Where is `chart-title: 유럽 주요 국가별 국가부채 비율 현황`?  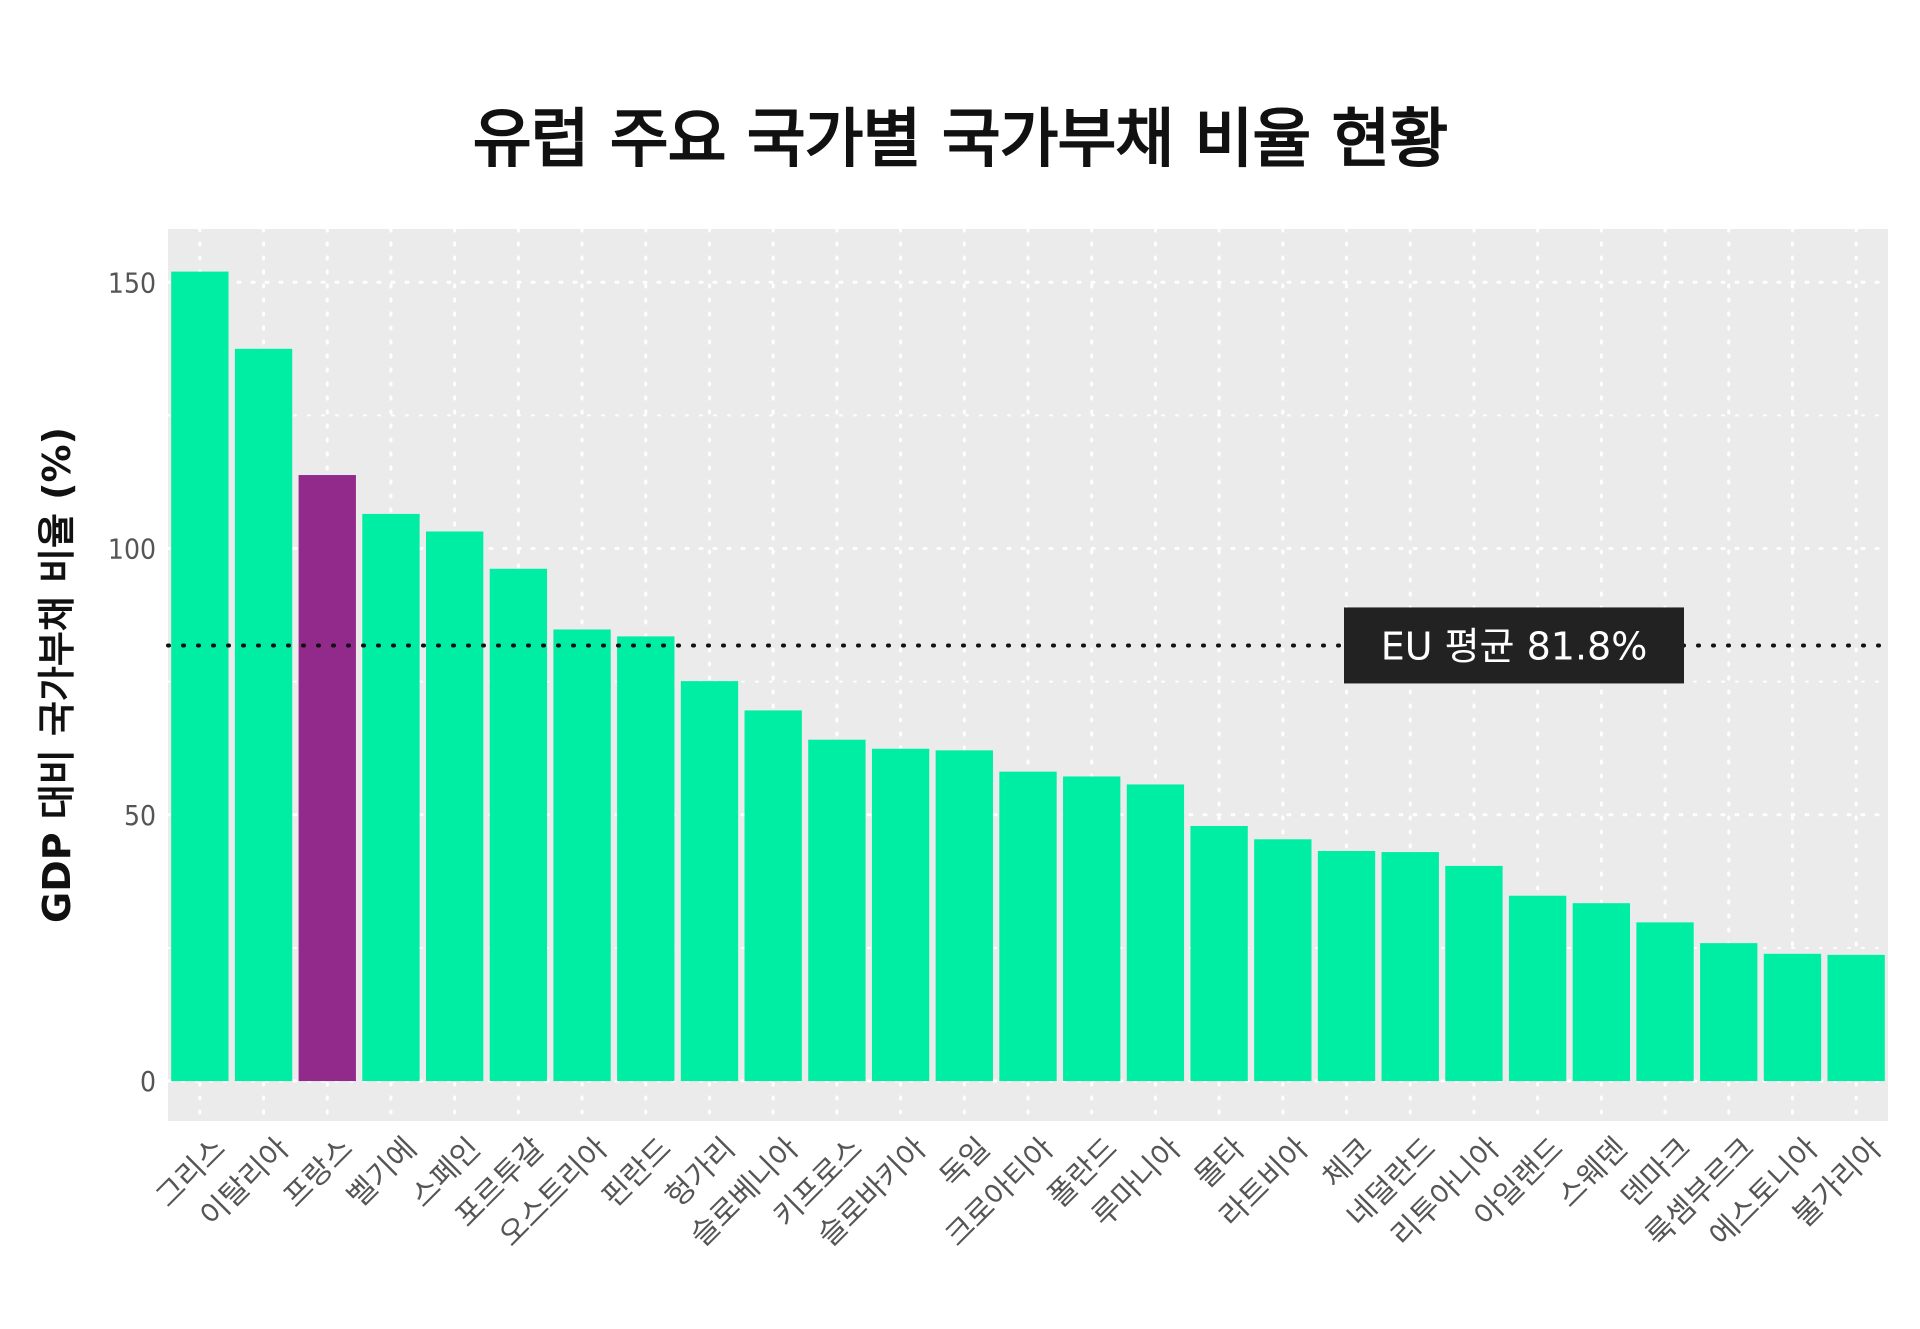 chart-title: 유럽 주요 국가별 국가부채 비율 현황 is located at coordinates (960, 140).